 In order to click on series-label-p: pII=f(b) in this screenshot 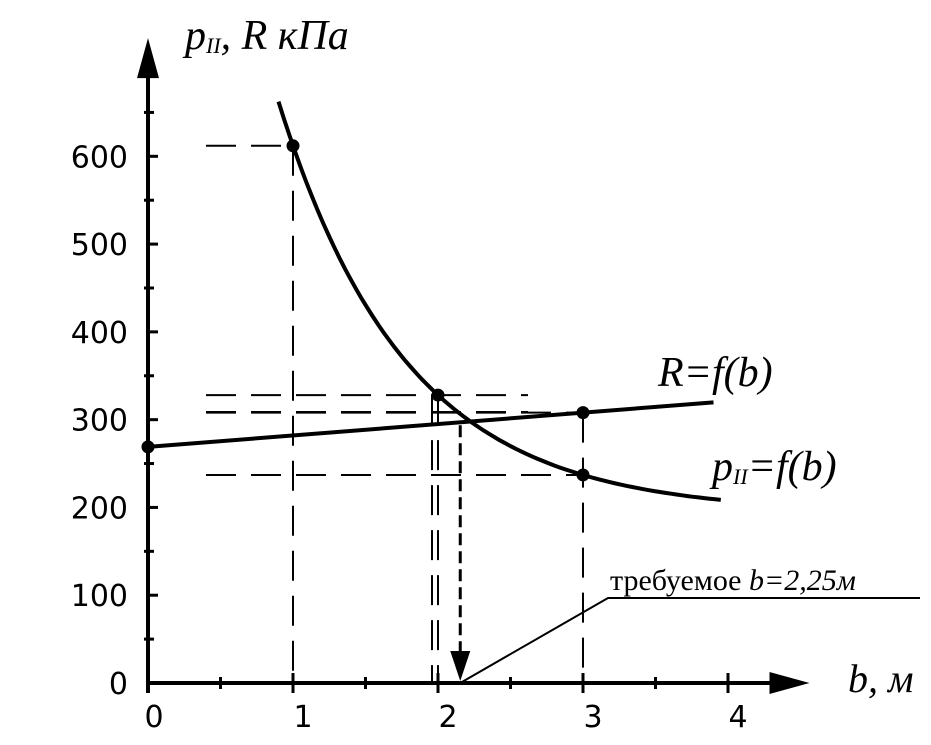, I will do `click(773, 467)`.